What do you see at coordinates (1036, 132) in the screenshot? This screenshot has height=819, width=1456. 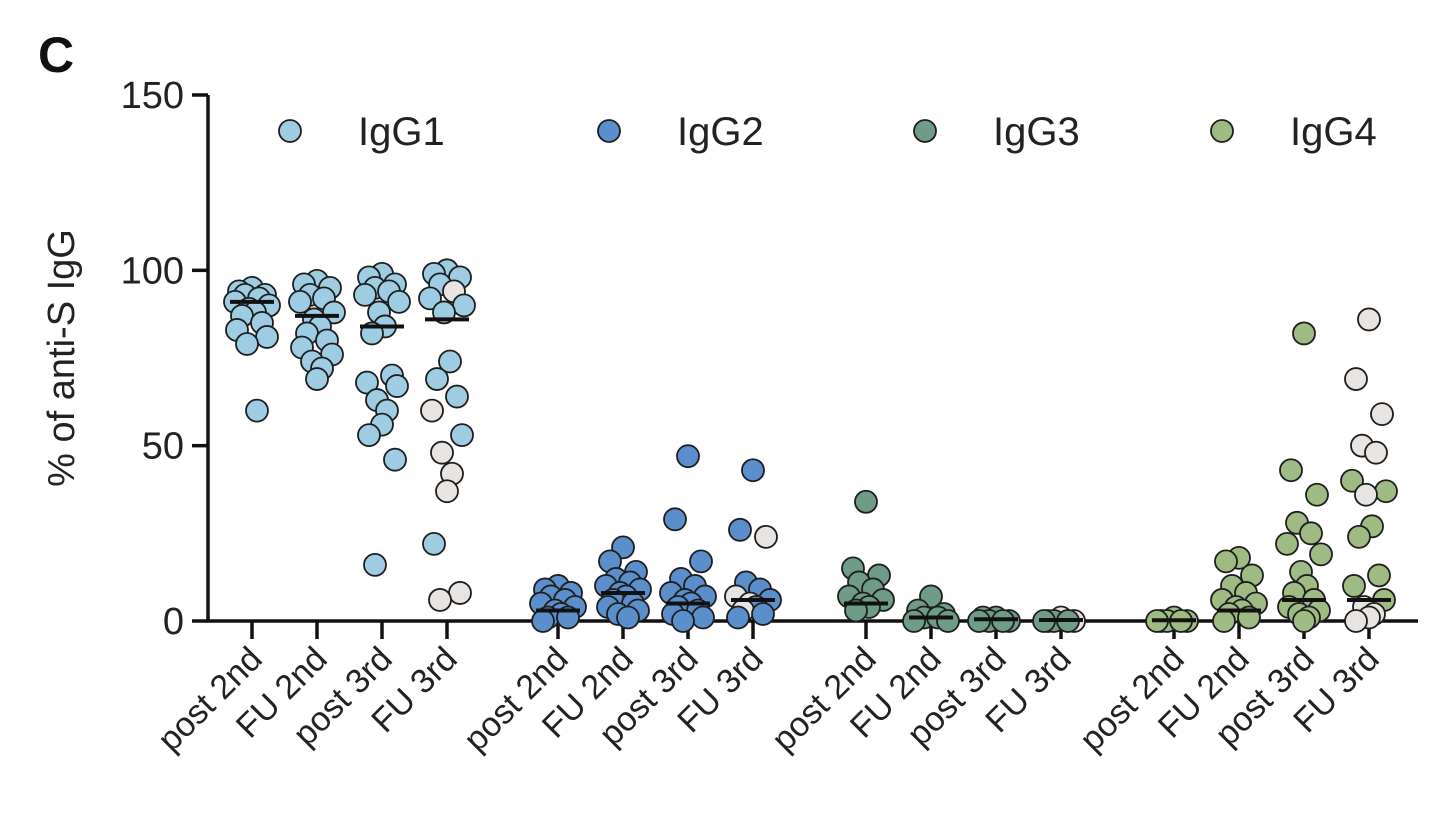 I see `legend-label: IgG3` at bounding box center [1036, 132].